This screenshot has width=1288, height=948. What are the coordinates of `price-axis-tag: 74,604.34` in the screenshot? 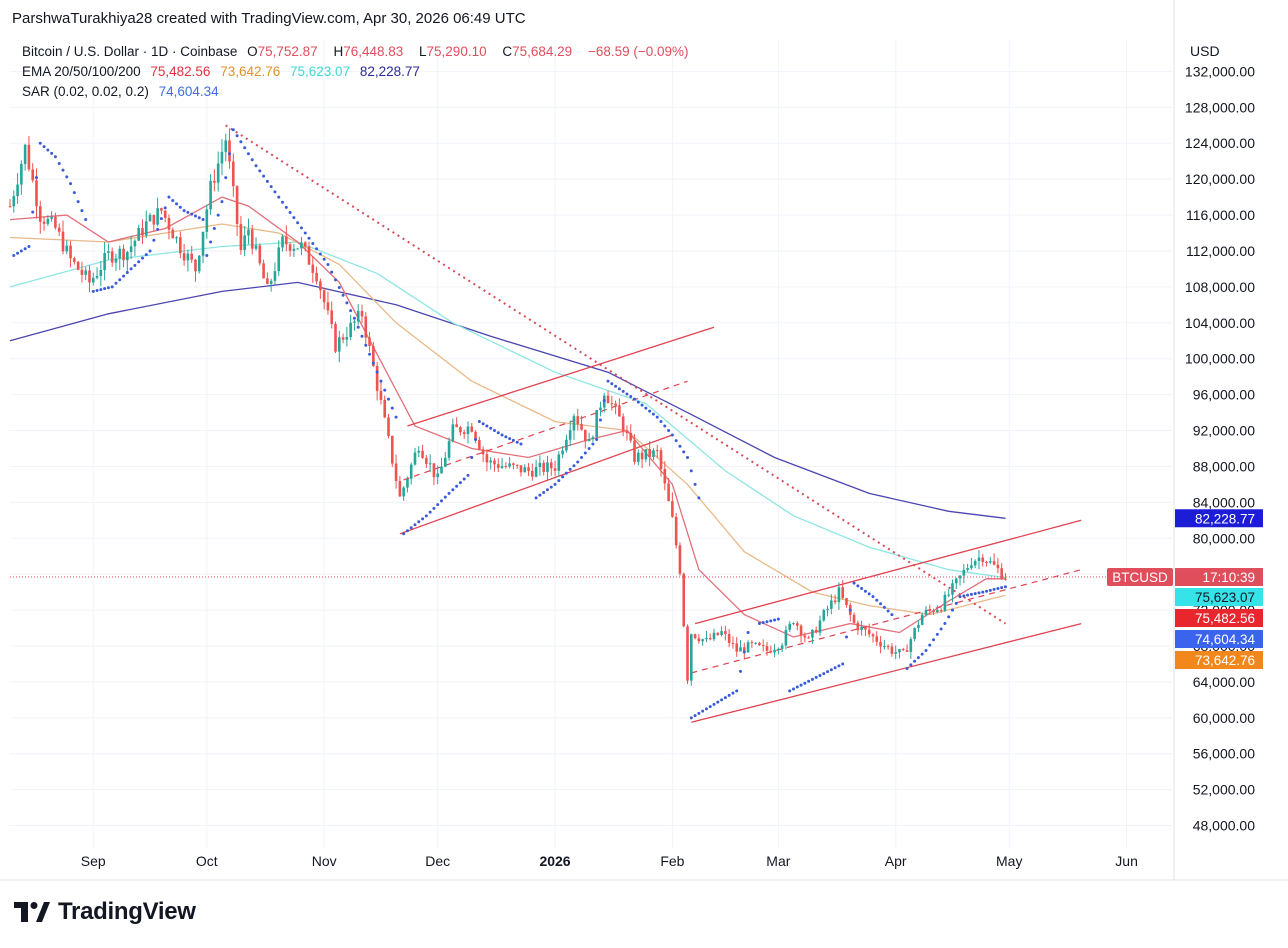 It's located at (1225, 639).